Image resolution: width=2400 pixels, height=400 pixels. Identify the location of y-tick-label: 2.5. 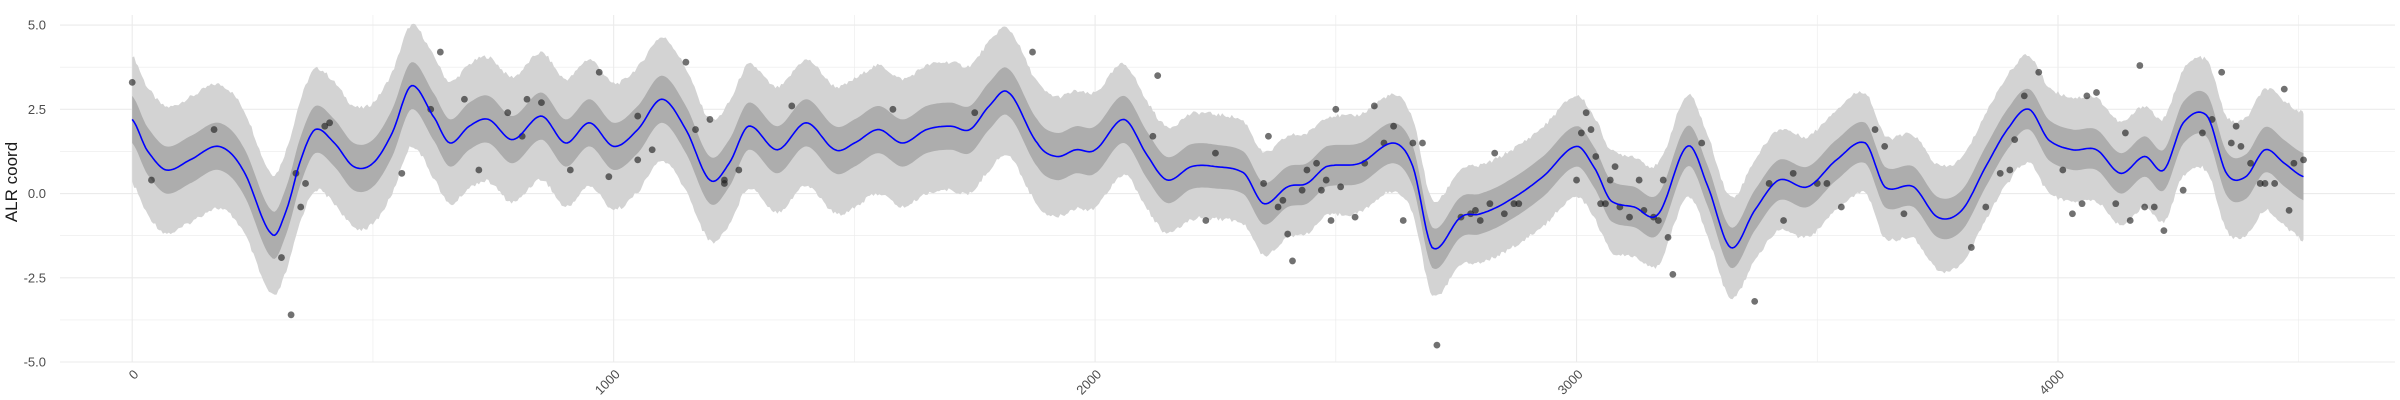
(37, 109).